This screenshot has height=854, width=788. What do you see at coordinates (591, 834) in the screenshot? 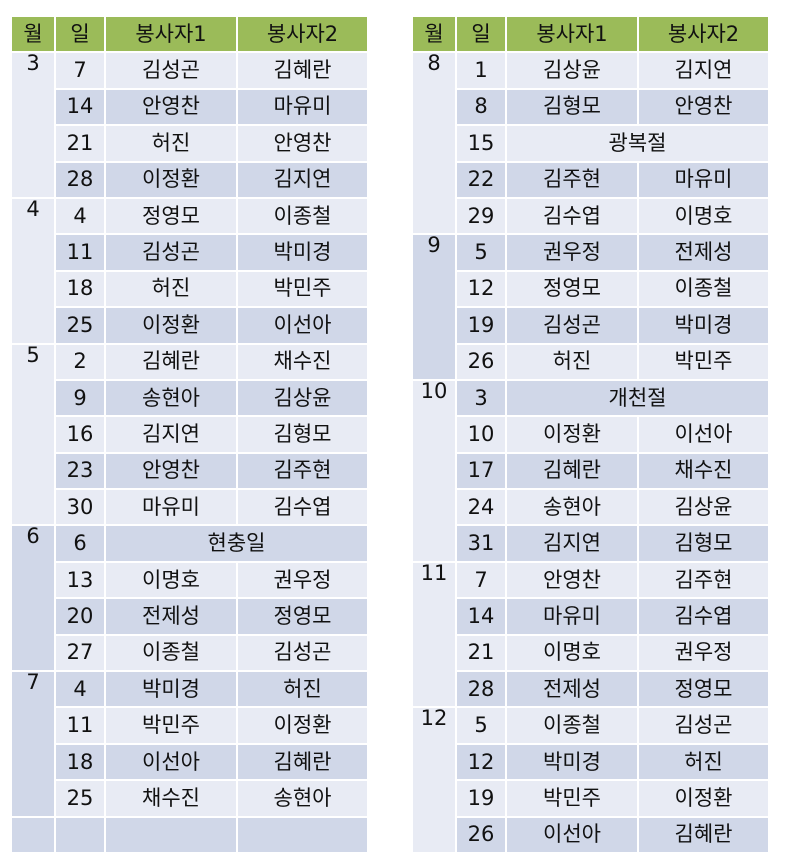
I see `schedule-row: 26 이선아 김혜란` at bounding box center [591, 834].